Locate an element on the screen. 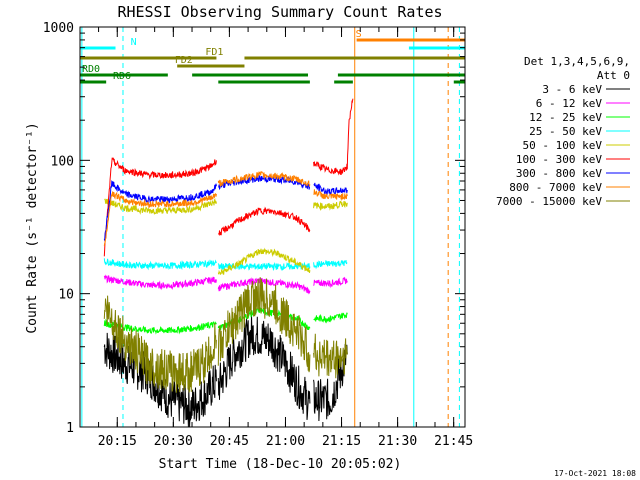 This screenshot has width=640, height=480. flag-label-rd6: RD6 is located at coordinates (122, 76).